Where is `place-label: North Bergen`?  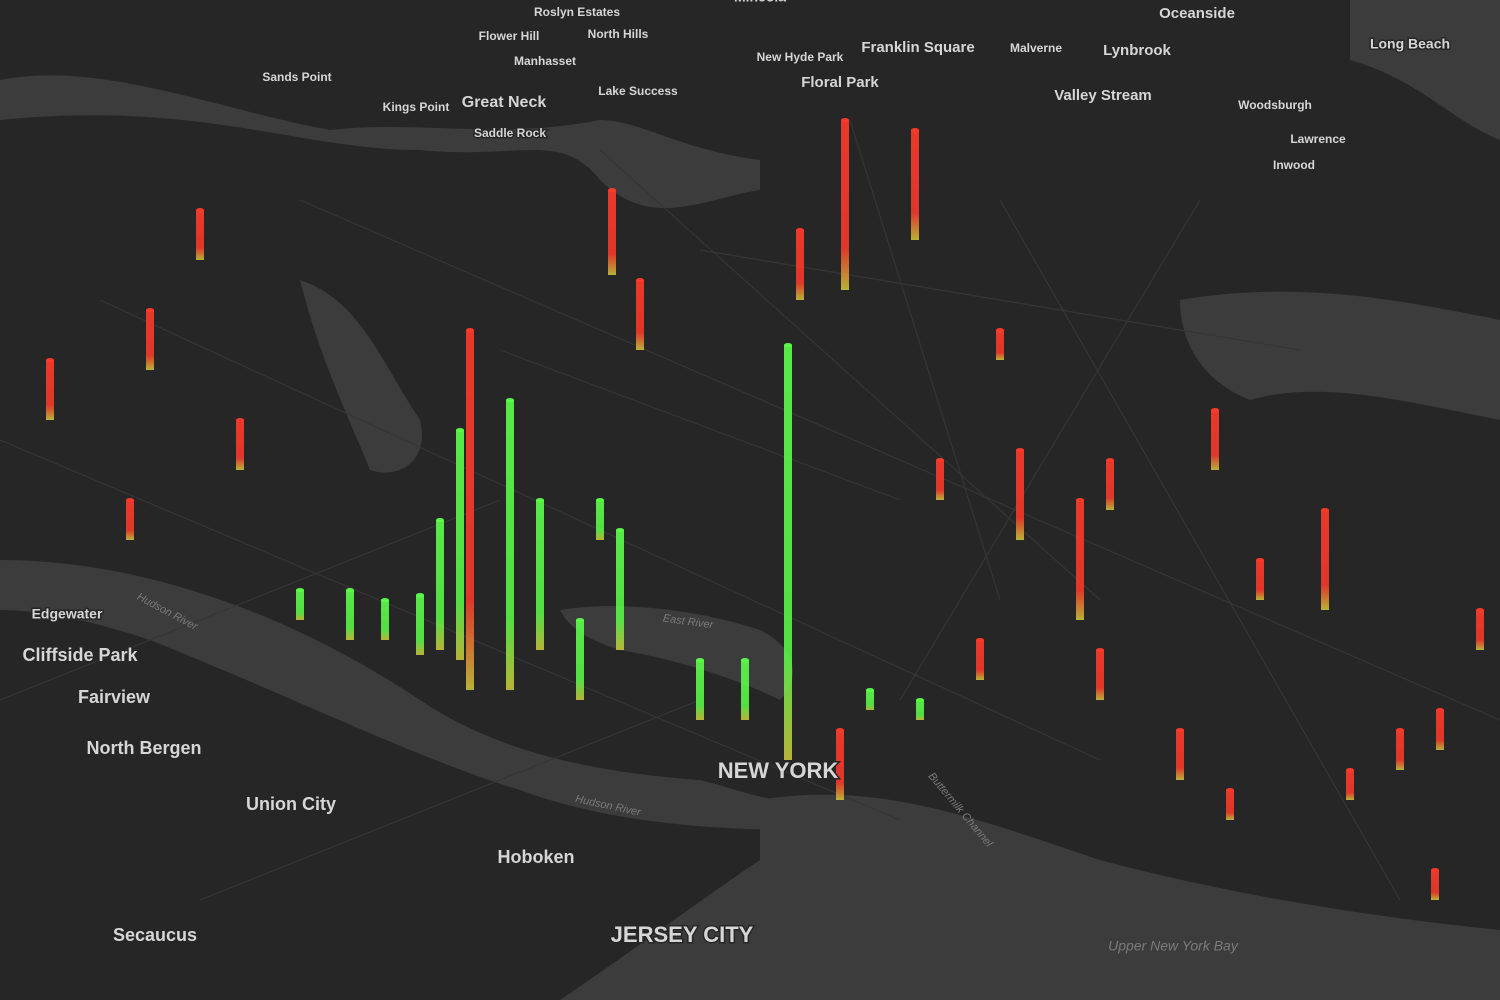 place-label: North Bergen is located at coordinates (143, 748).